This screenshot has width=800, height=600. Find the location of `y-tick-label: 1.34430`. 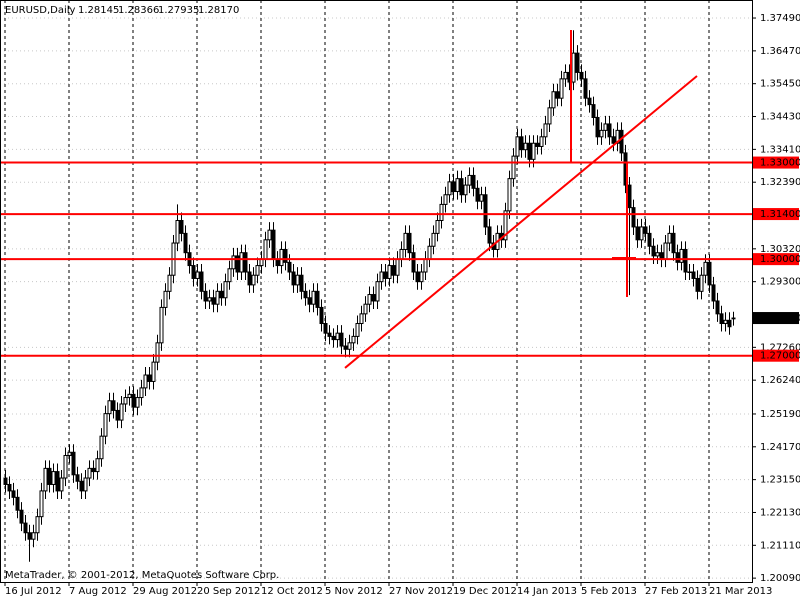

y-tick-label: 1.34430 is located at coordinates (780, 117).